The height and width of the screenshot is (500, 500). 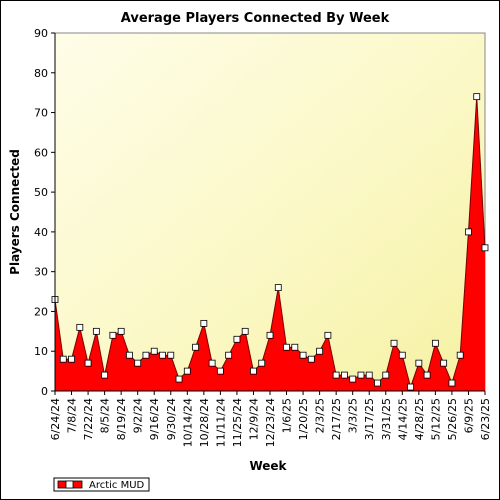 What do you see at coordinates (69, 484) in the screenshot?
I see `legend-marker-icon` at bounding box center [69, 484].